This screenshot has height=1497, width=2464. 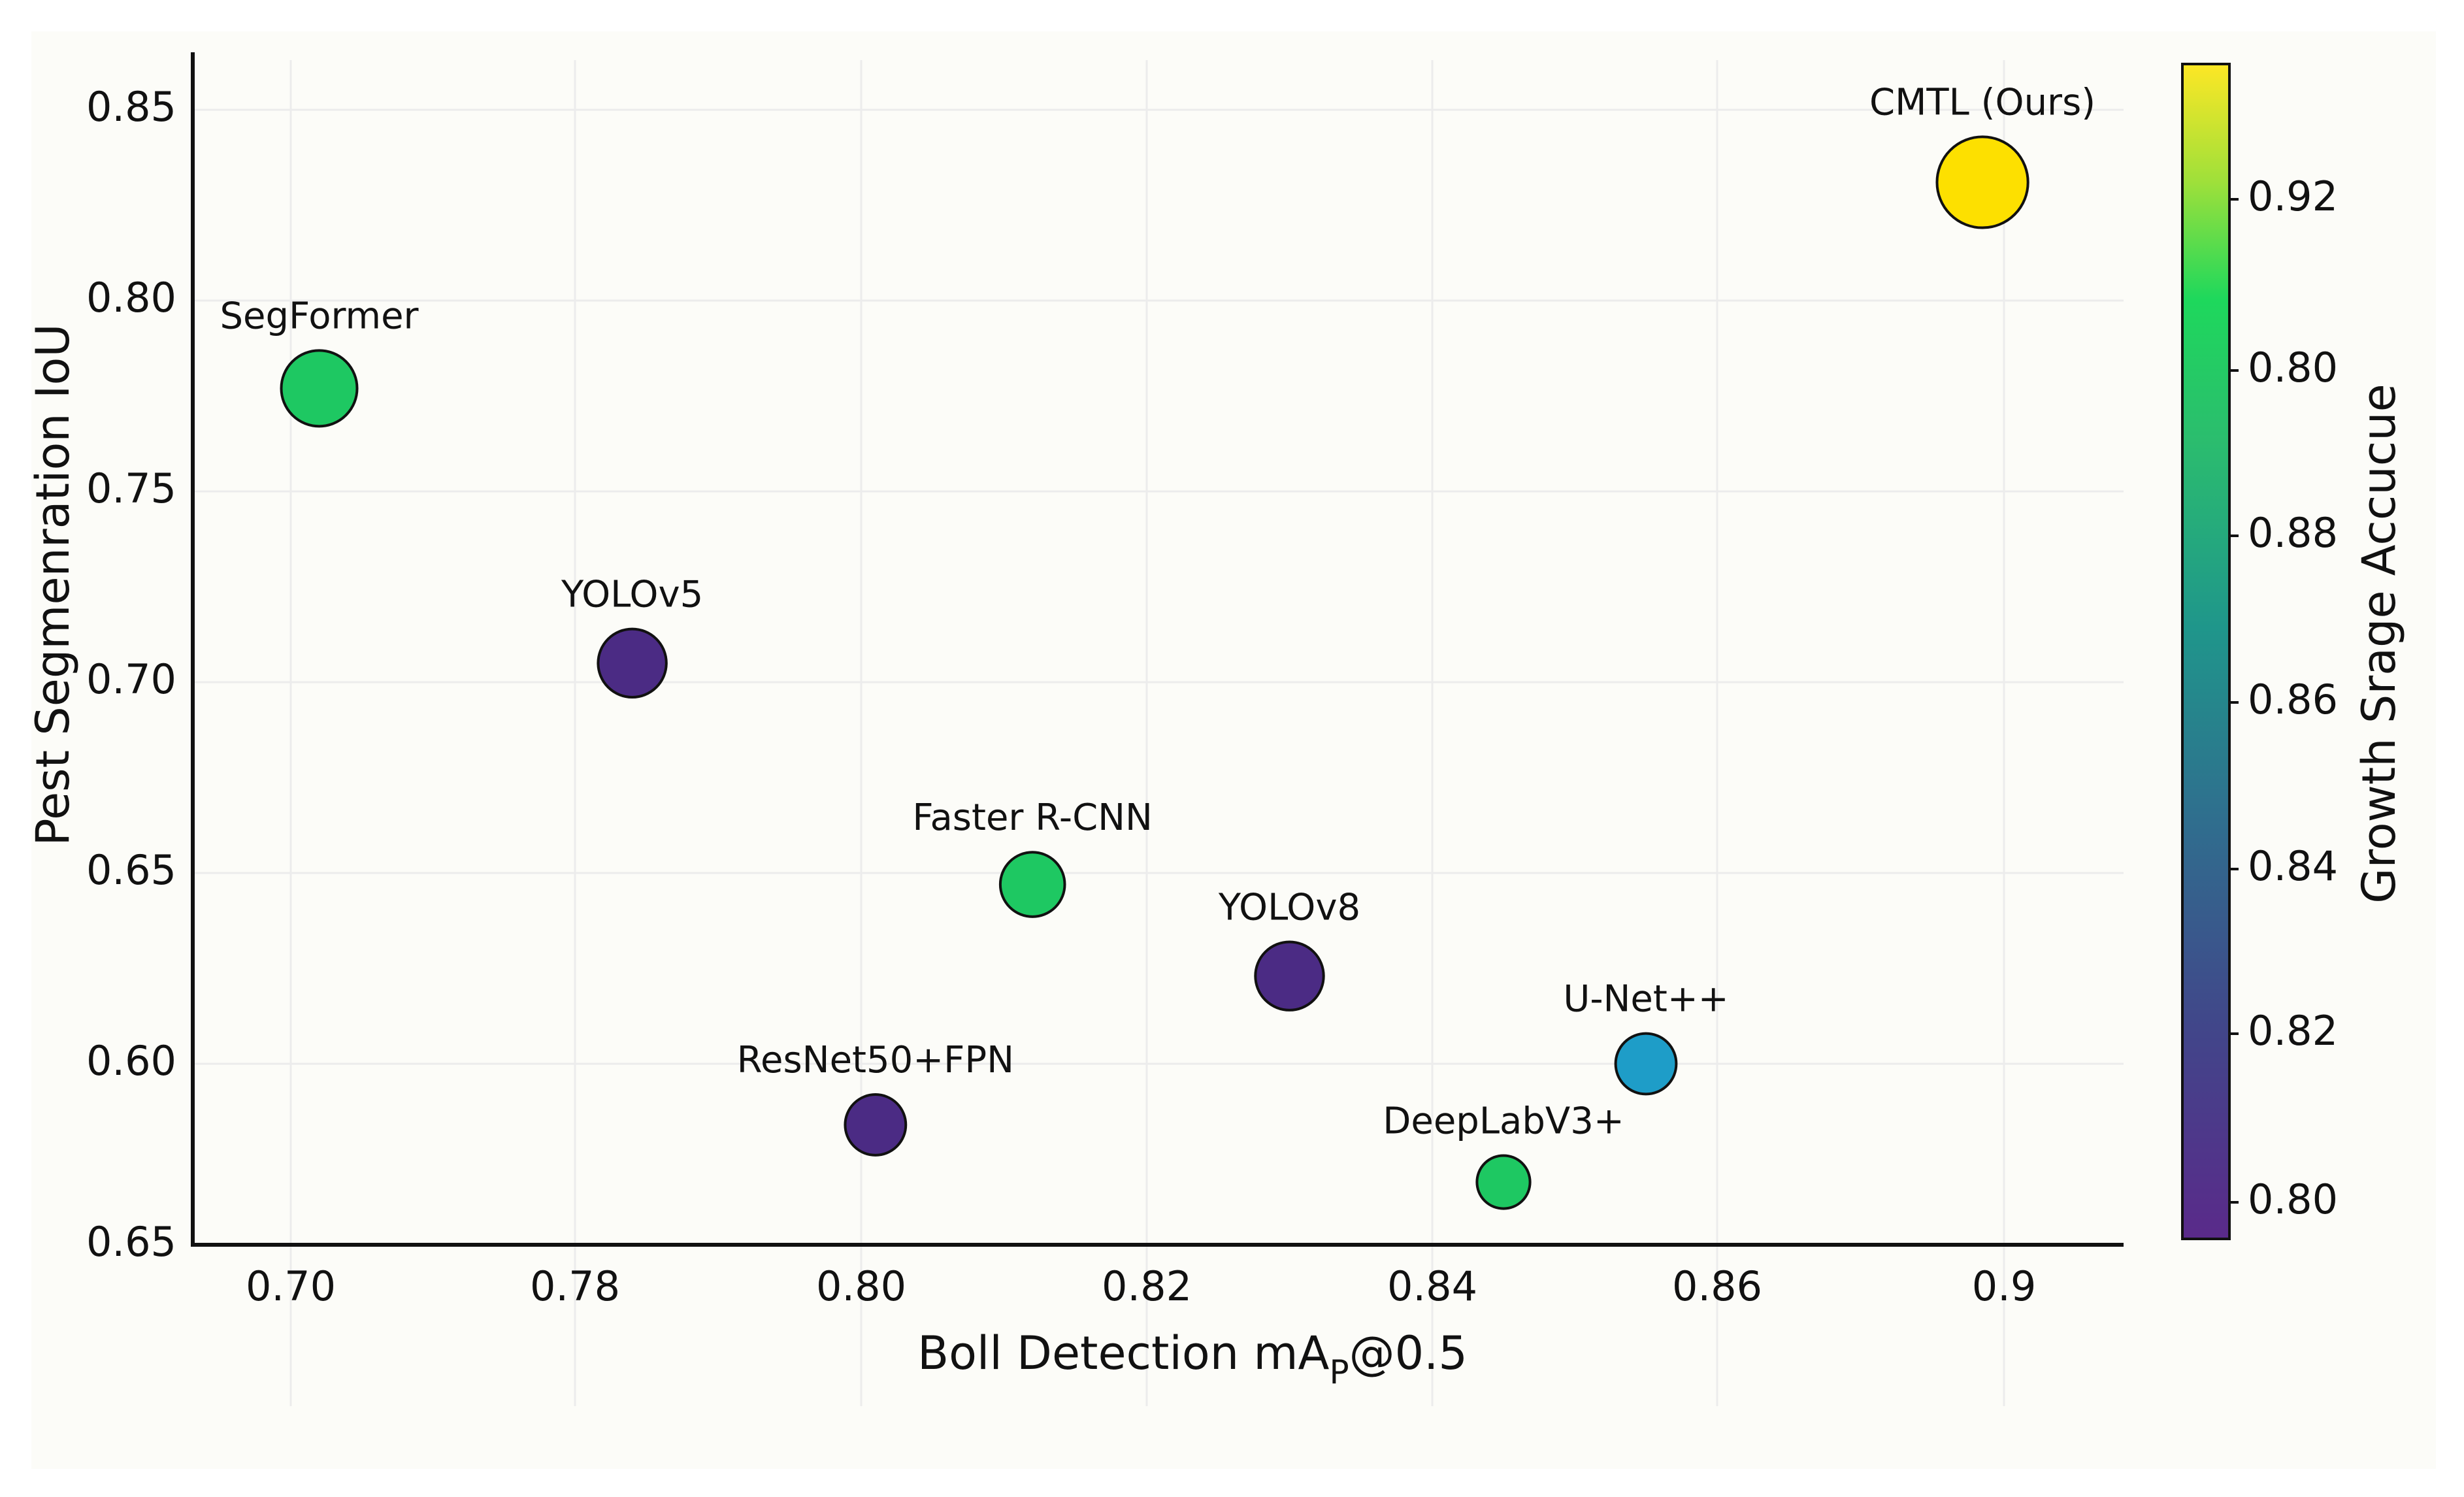 I want to click on point-label: U-Net++, so click(x=1645, y=999).